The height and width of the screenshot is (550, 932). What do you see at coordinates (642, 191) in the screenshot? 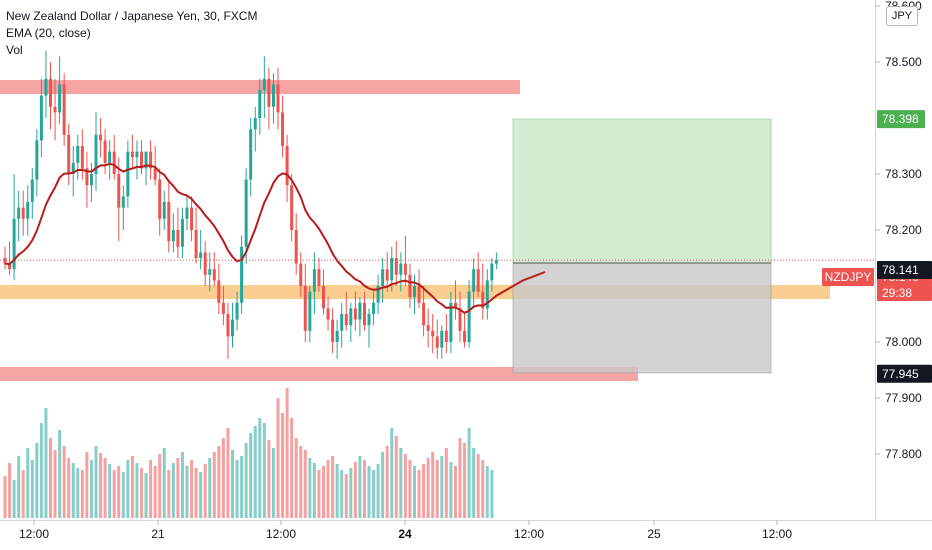
I see `target-profit-zone` at bounding box center [642, 191].